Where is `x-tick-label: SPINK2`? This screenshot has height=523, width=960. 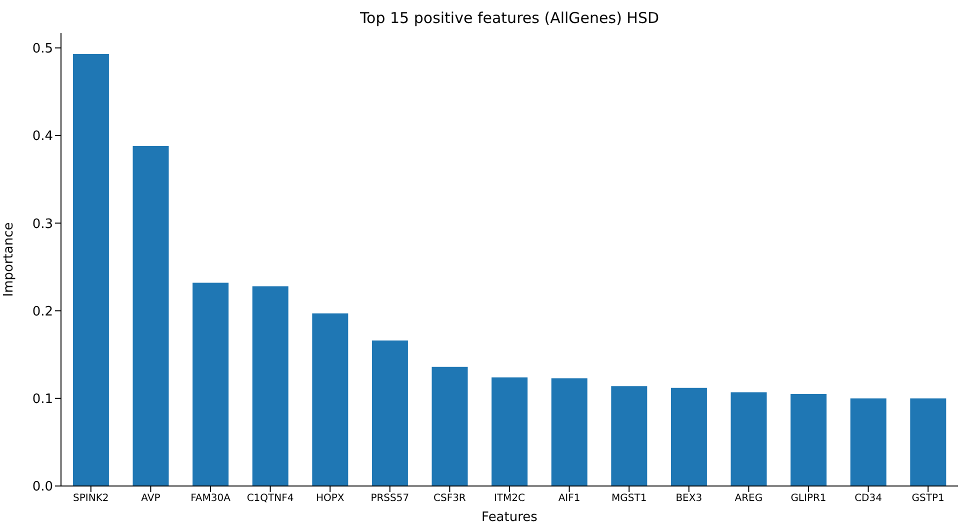
x-tick-label: SPINK2 is located at coordinates (91, 498).